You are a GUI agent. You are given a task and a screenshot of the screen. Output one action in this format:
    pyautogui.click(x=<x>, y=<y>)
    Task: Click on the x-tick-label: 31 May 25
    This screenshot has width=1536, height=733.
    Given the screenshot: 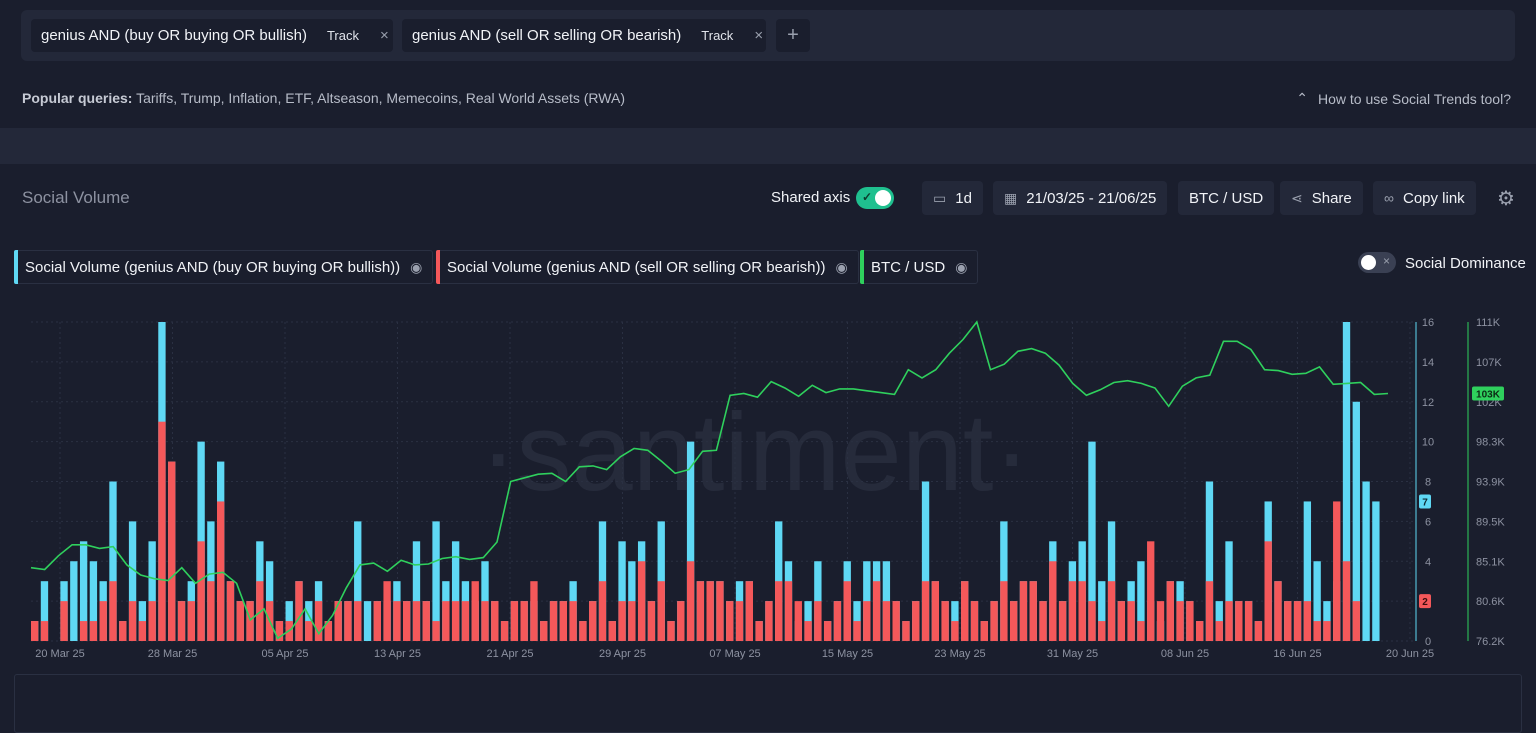 What is the action you would take?
    pyautogui.click(x=1072, y=654)
    